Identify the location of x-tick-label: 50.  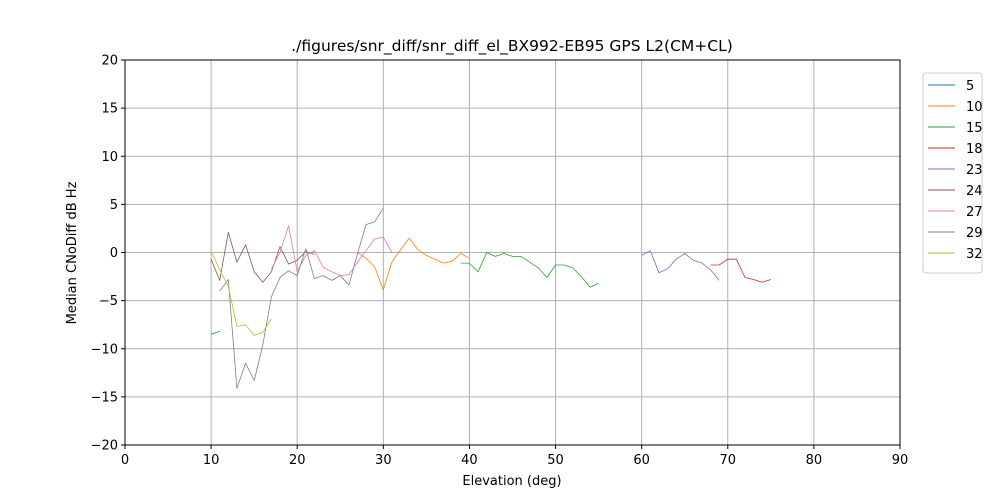
(555, 460).